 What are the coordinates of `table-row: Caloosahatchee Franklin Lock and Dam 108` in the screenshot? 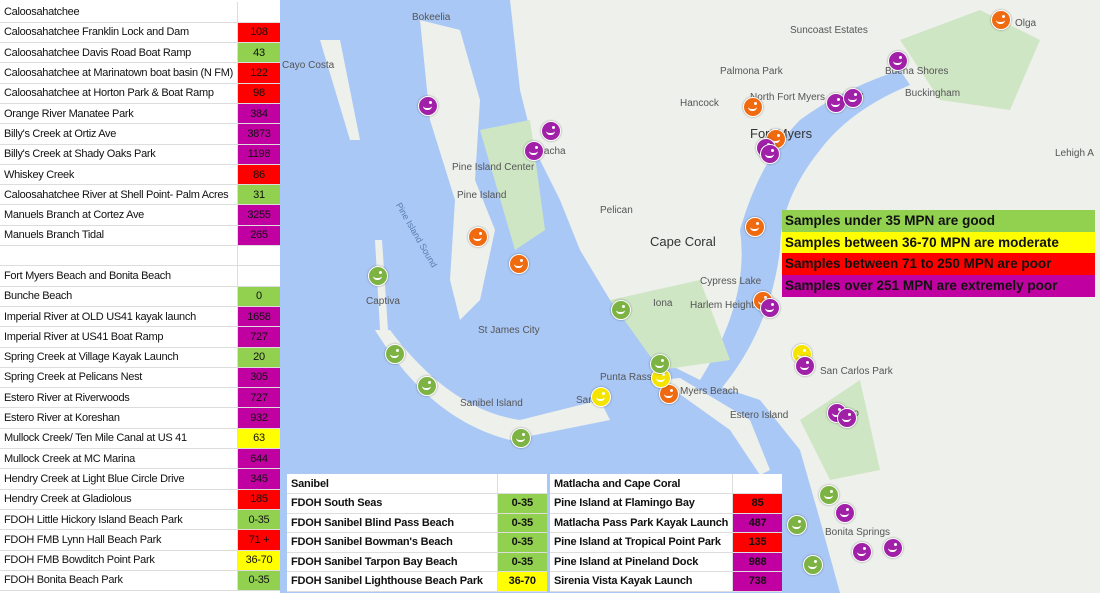 It's located at (140, 33).